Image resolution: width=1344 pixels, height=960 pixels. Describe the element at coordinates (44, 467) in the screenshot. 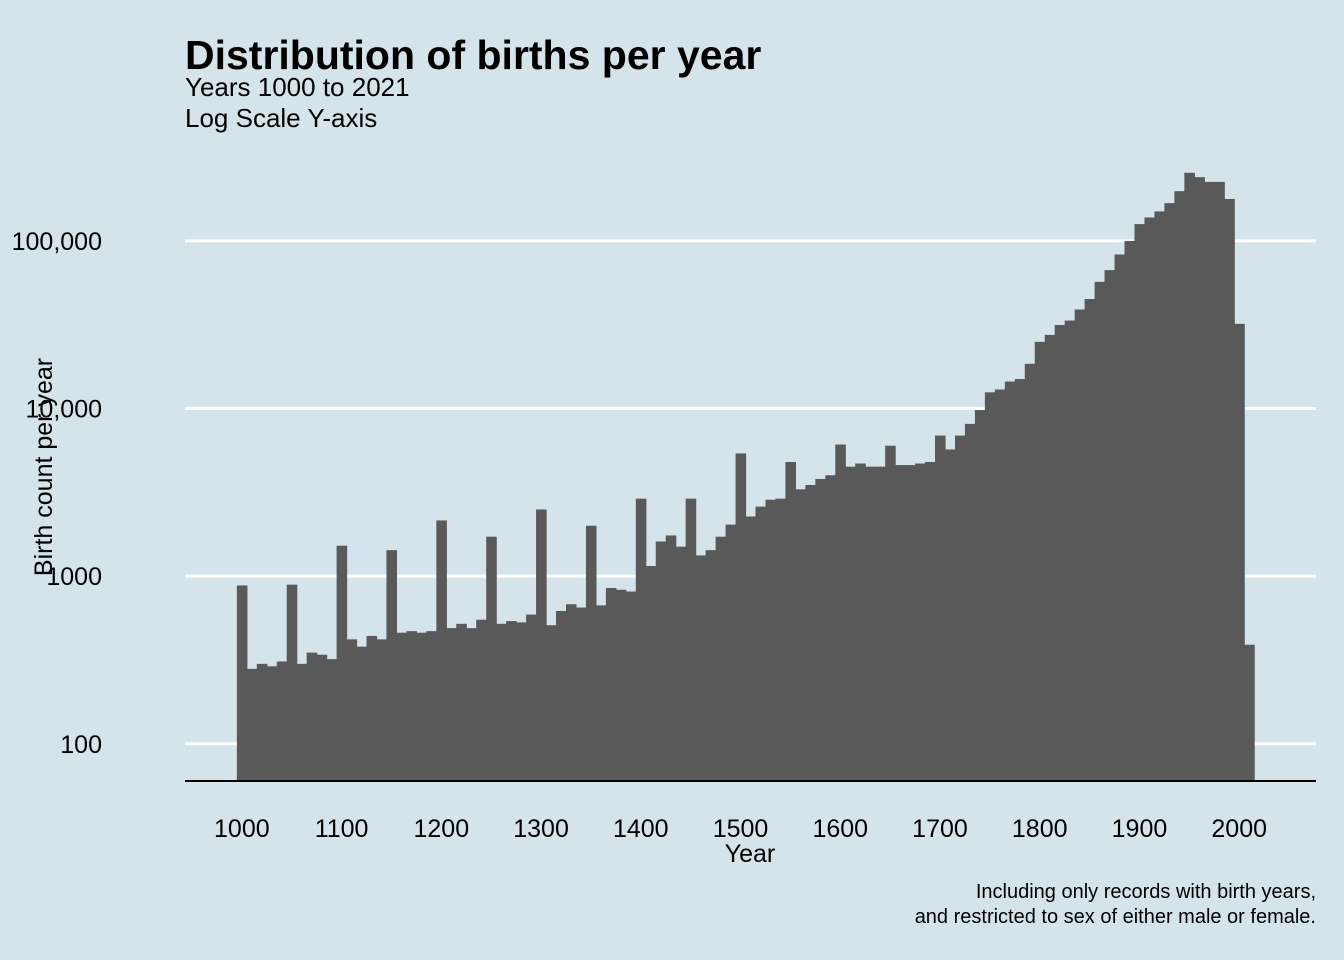

I see `y-axis-label: Birth count per year` at that location.